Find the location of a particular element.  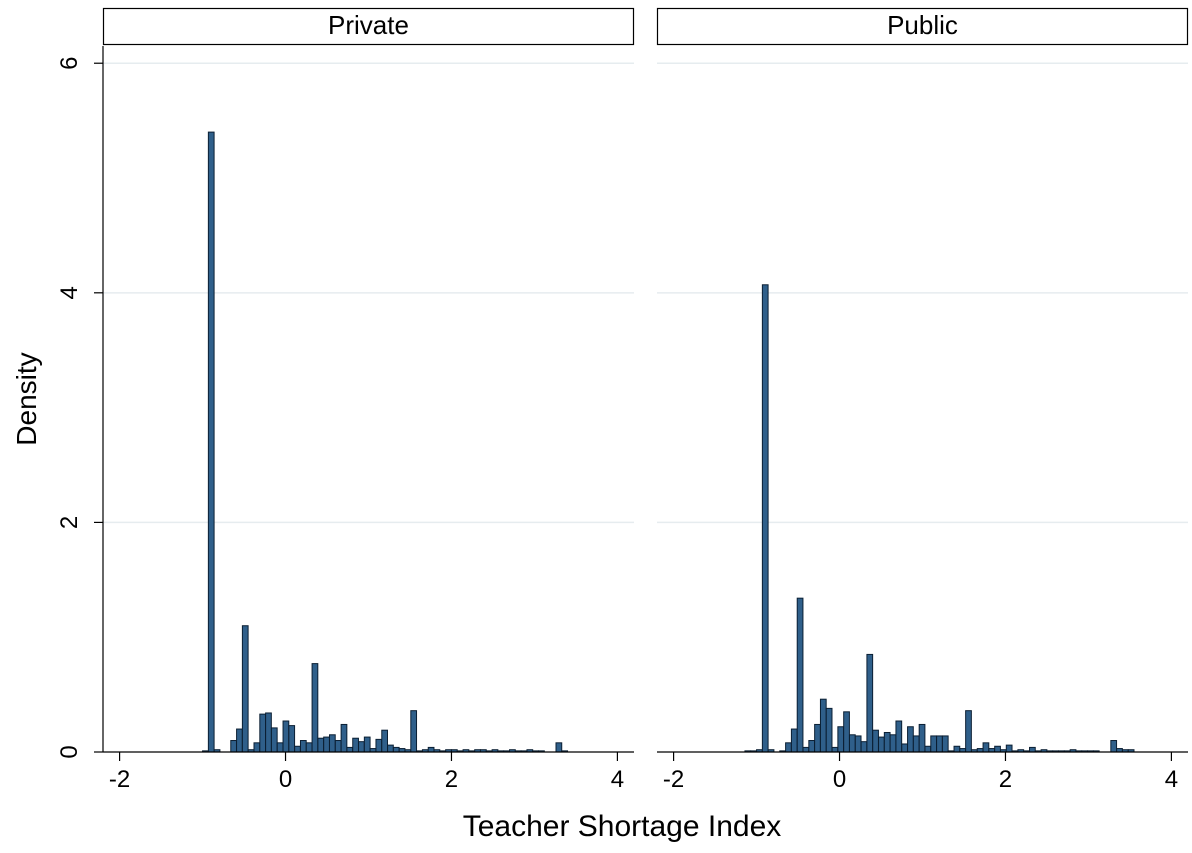

panel-title-0: Private is located at coordinates (368, 25).